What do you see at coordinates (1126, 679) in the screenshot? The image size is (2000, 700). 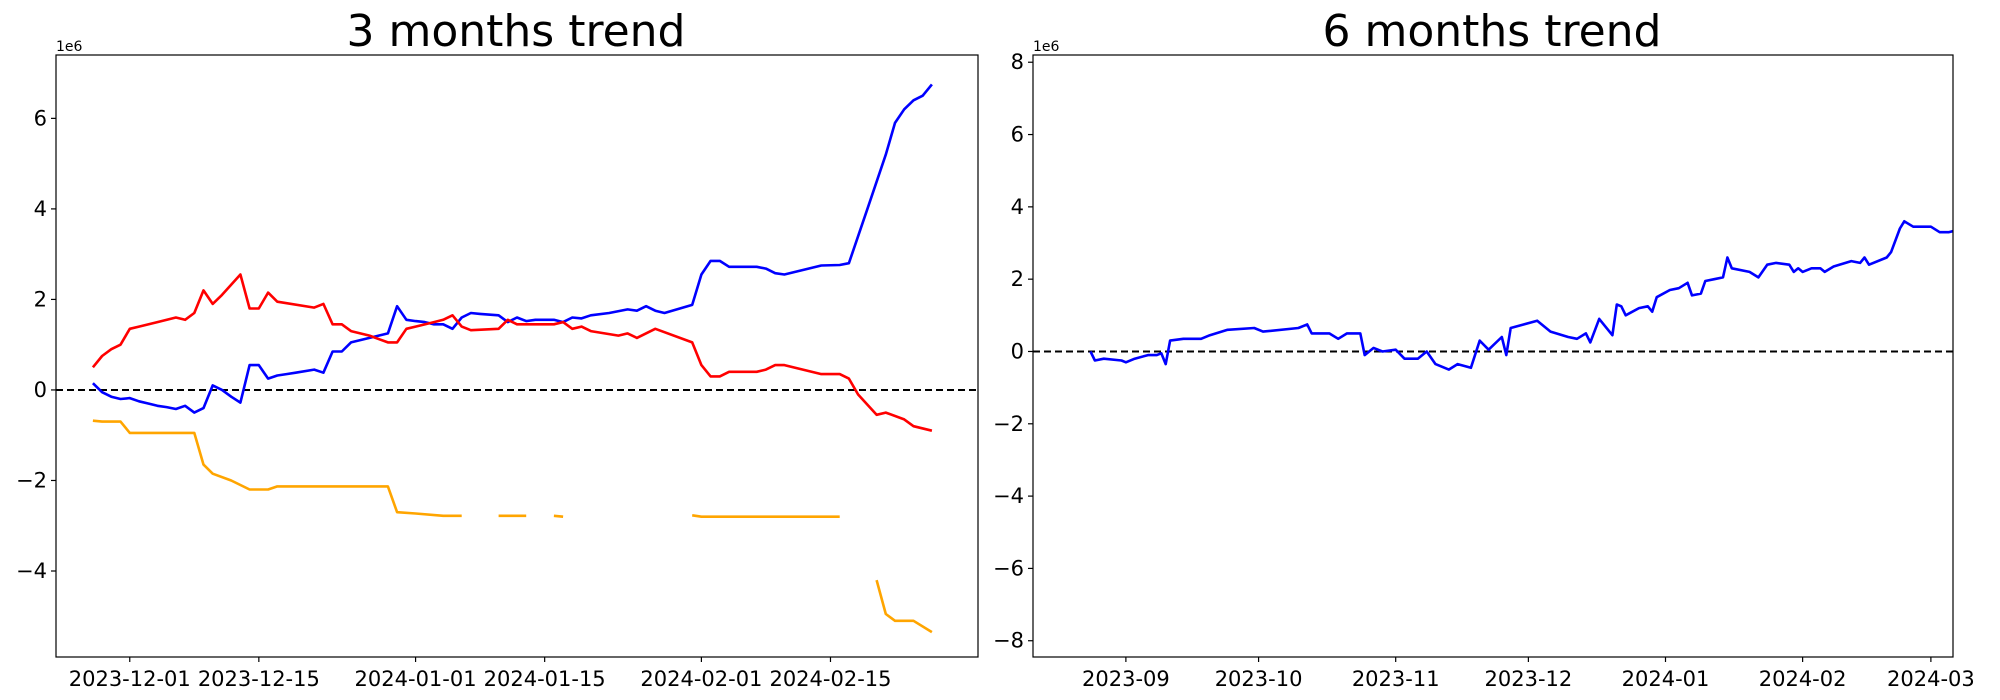 I see `x-tick-label: 2023-09` at bounding box center [1126, 679].